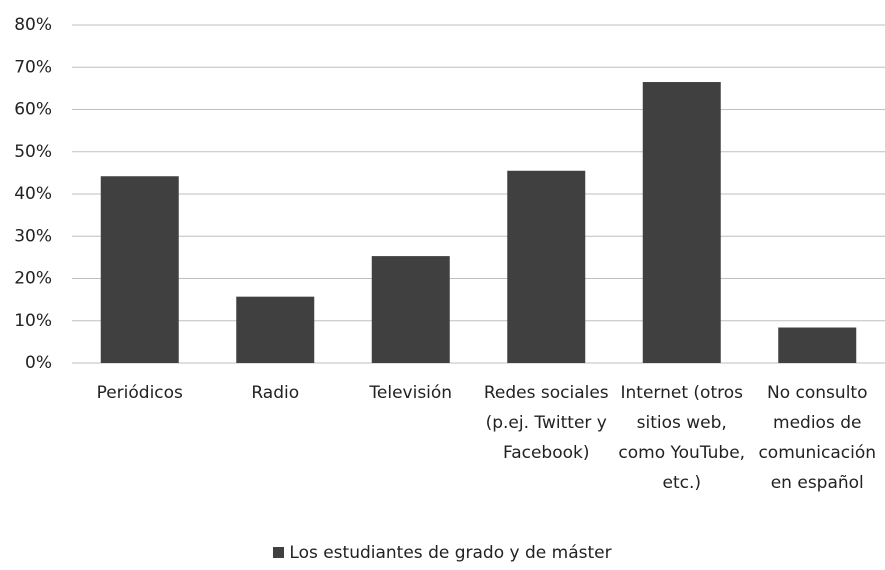  I want to click on legend-label: Los estudiantes de grado y de máster, so click(450, 553).